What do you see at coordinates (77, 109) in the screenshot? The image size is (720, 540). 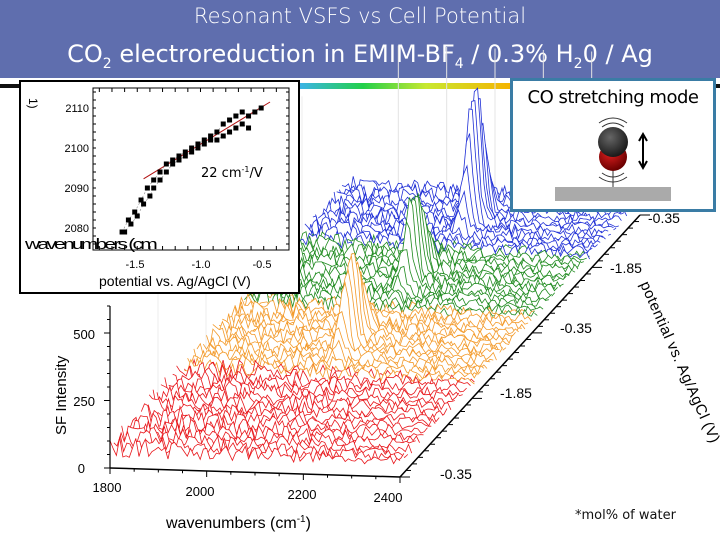 I see `inset-y-tick: 2110` at bounding box center [77, 109].